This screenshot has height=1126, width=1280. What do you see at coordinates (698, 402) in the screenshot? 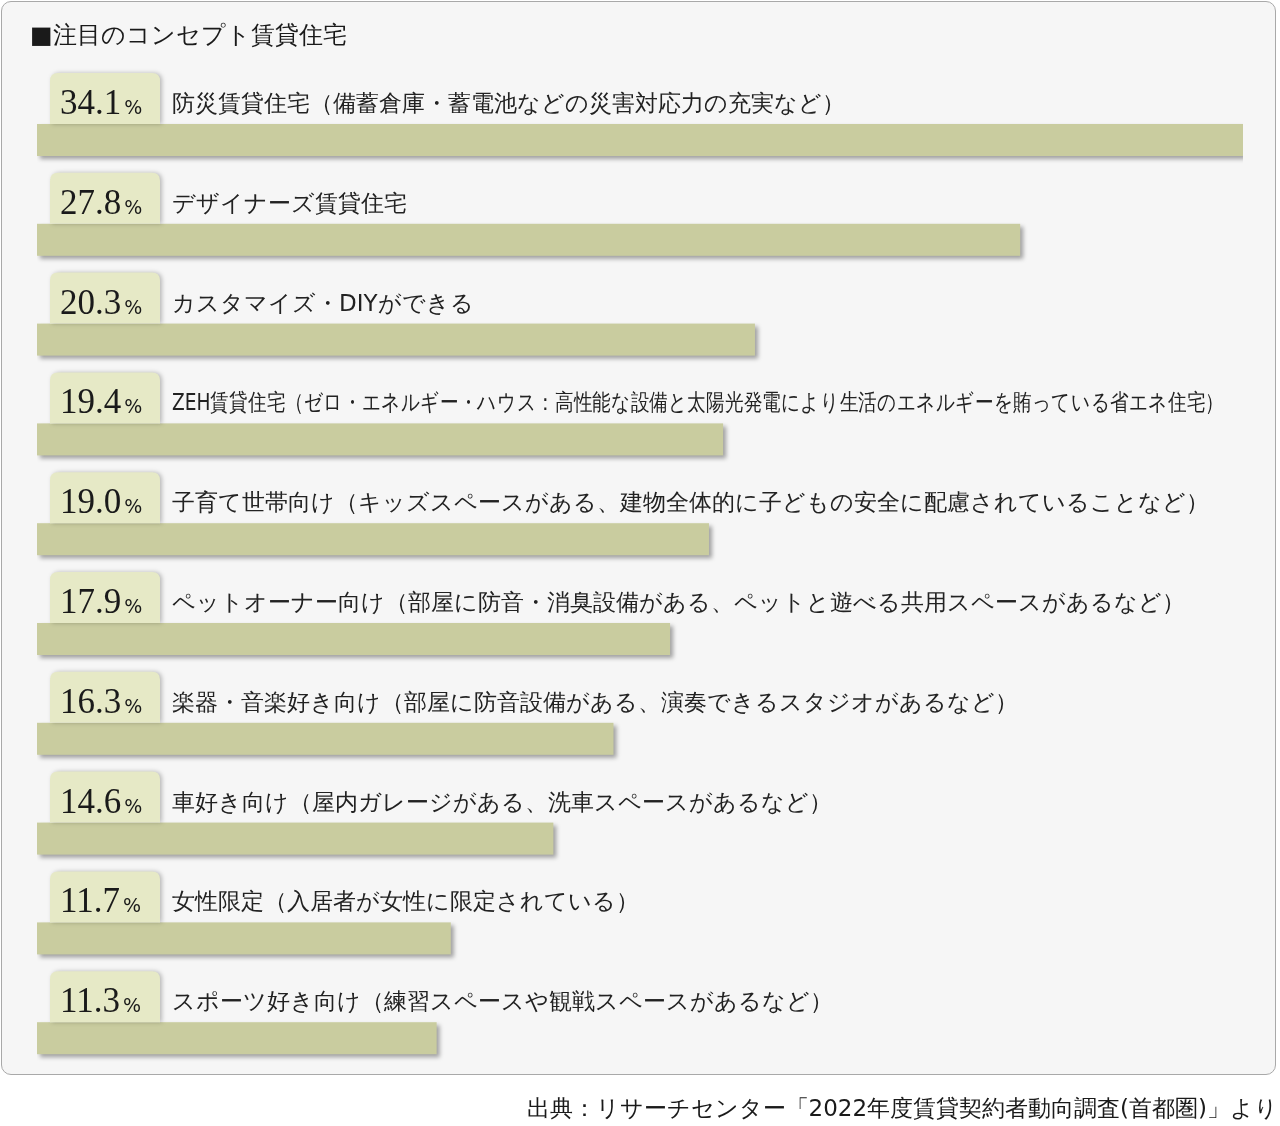
I see `y-tick-label: ZEH賃貸住宅（ゼロ・エネルギー・ハウス：高性能な設備と太陽光発電により生活のエネルギーを賄っている省エネ住宅）` at bounding box center [698, 402].